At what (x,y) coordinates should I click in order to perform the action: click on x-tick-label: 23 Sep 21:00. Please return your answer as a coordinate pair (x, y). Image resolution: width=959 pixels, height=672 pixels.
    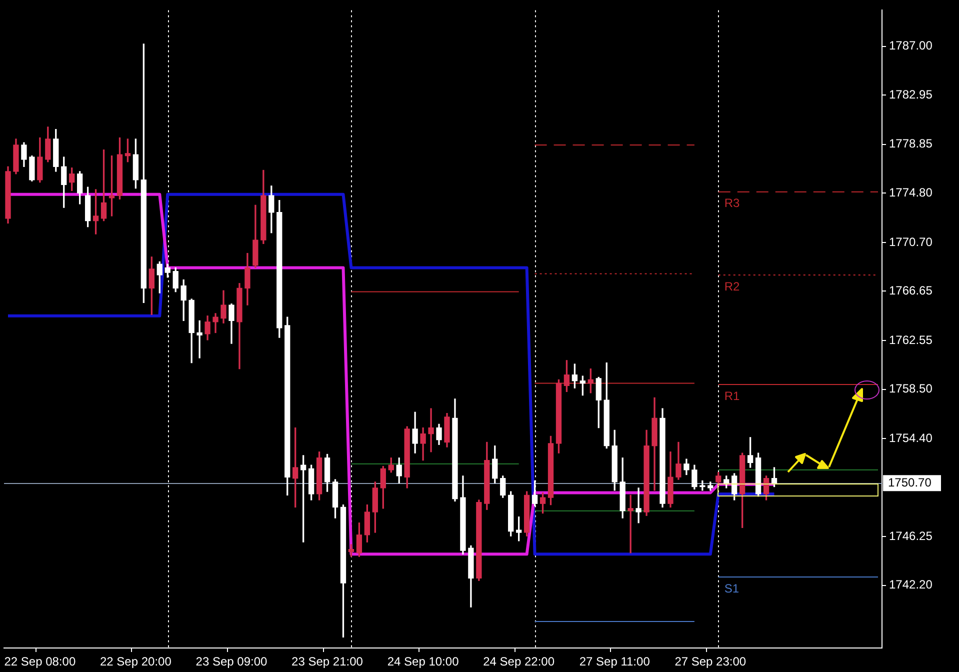
    Looking at the image, I should click on (328, 661).